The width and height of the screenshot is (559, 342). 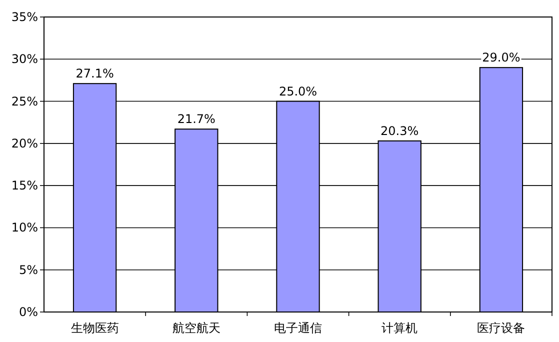 What do you see at coordinates (501, 328) in the screenshot?
I see `x-tick-label: 医疗设备` at bounding box center [501, 328].